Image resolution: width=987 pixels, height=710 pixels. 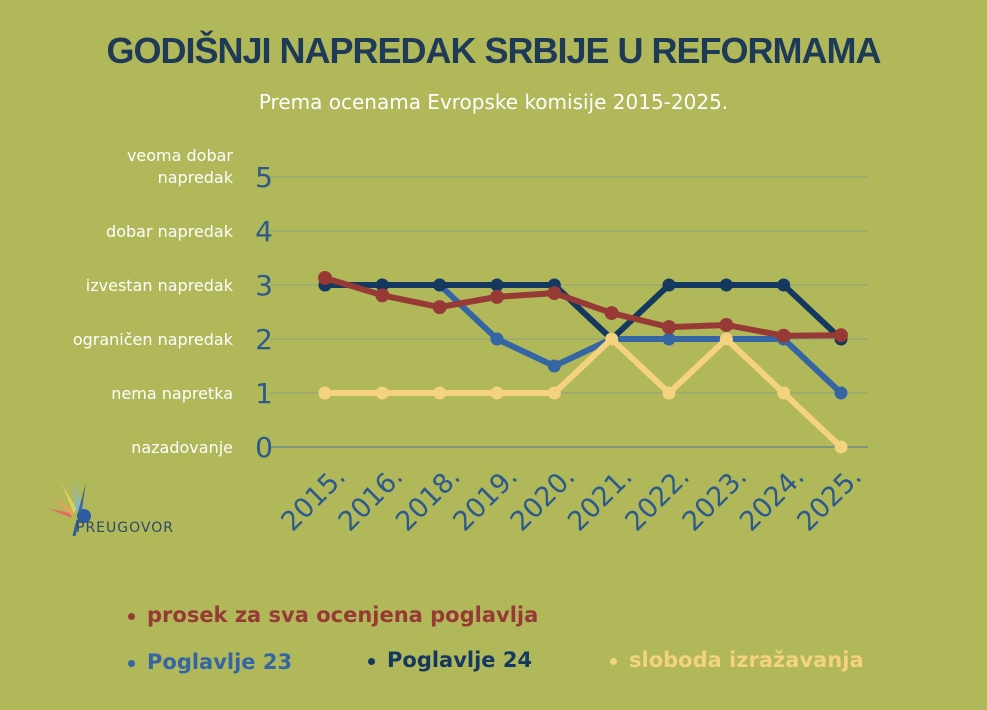 I want to click on y-tick-number: 3, so click(x=264, y=285).